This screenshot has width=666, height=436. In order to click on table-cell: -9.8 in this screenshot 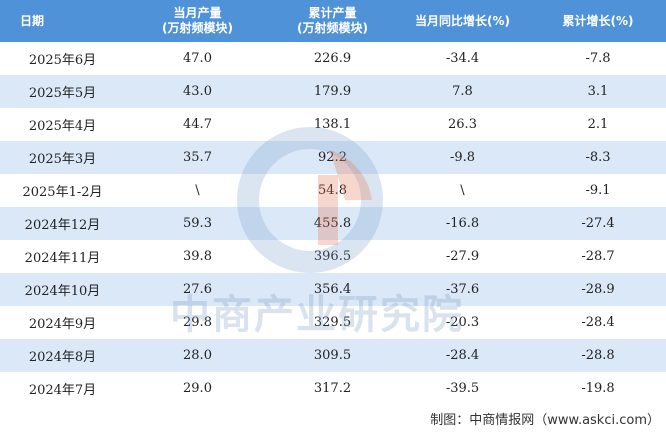, I will do `click(462, 157)`.